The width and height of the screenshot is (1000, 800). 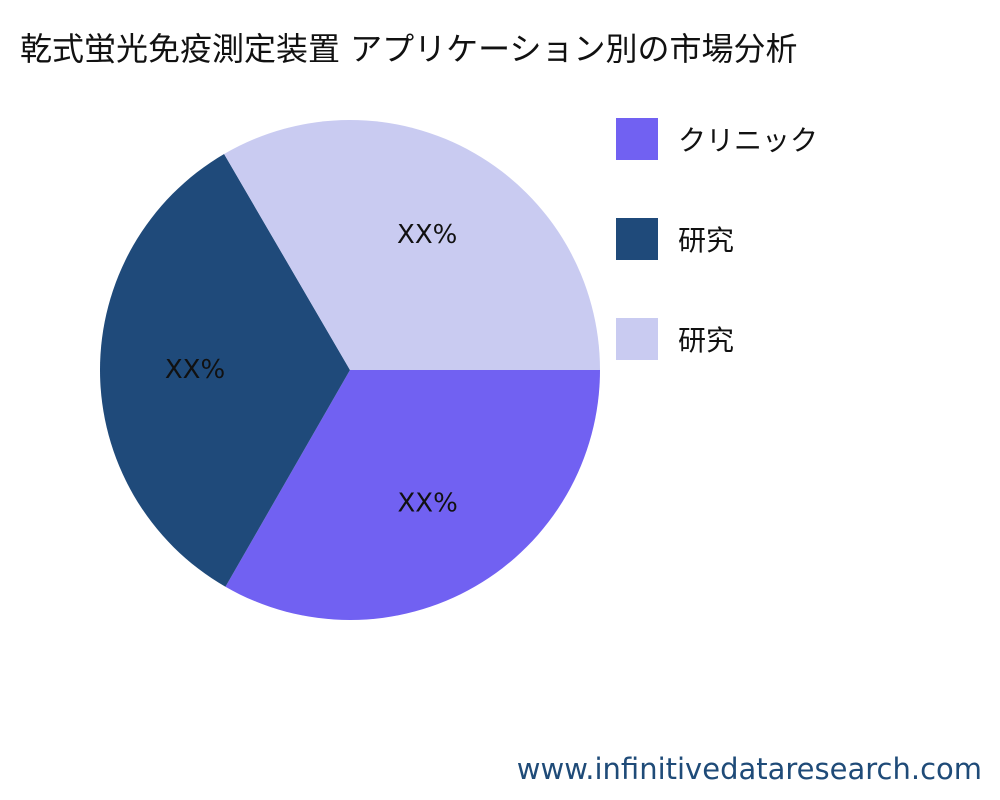 I want to click on legend-swatch-clinic, so click(x=637, y=139).